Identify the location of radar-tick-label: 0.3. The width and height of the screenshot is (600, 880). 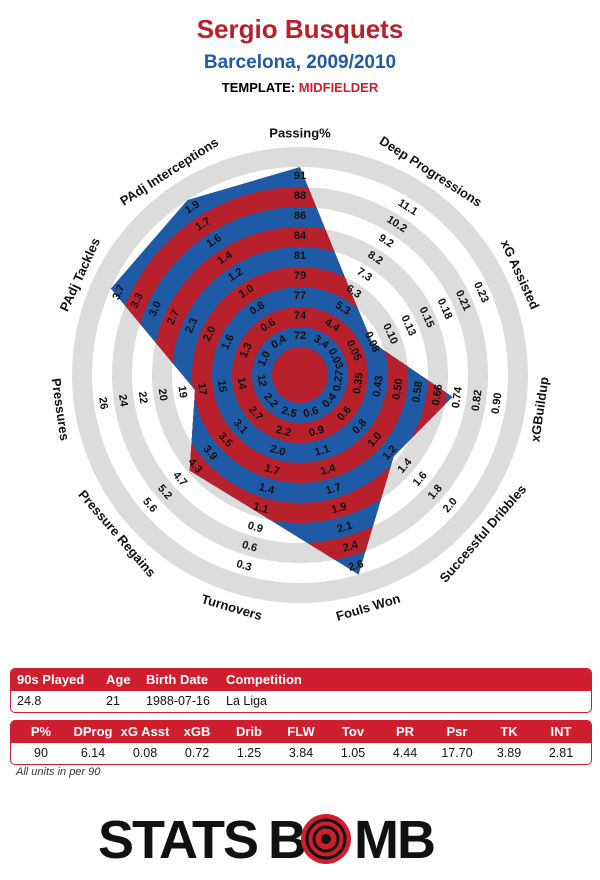
(244, 566).